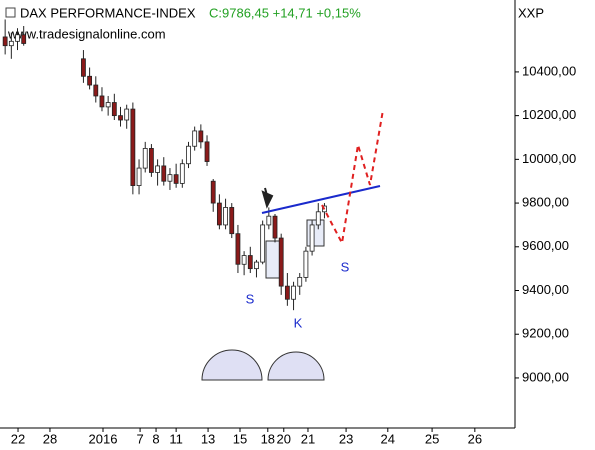 This screenshot has width=595, height=450. I want to click on price-summary: C:9786,45 +14,71 +0,15%, so click(285, 12).